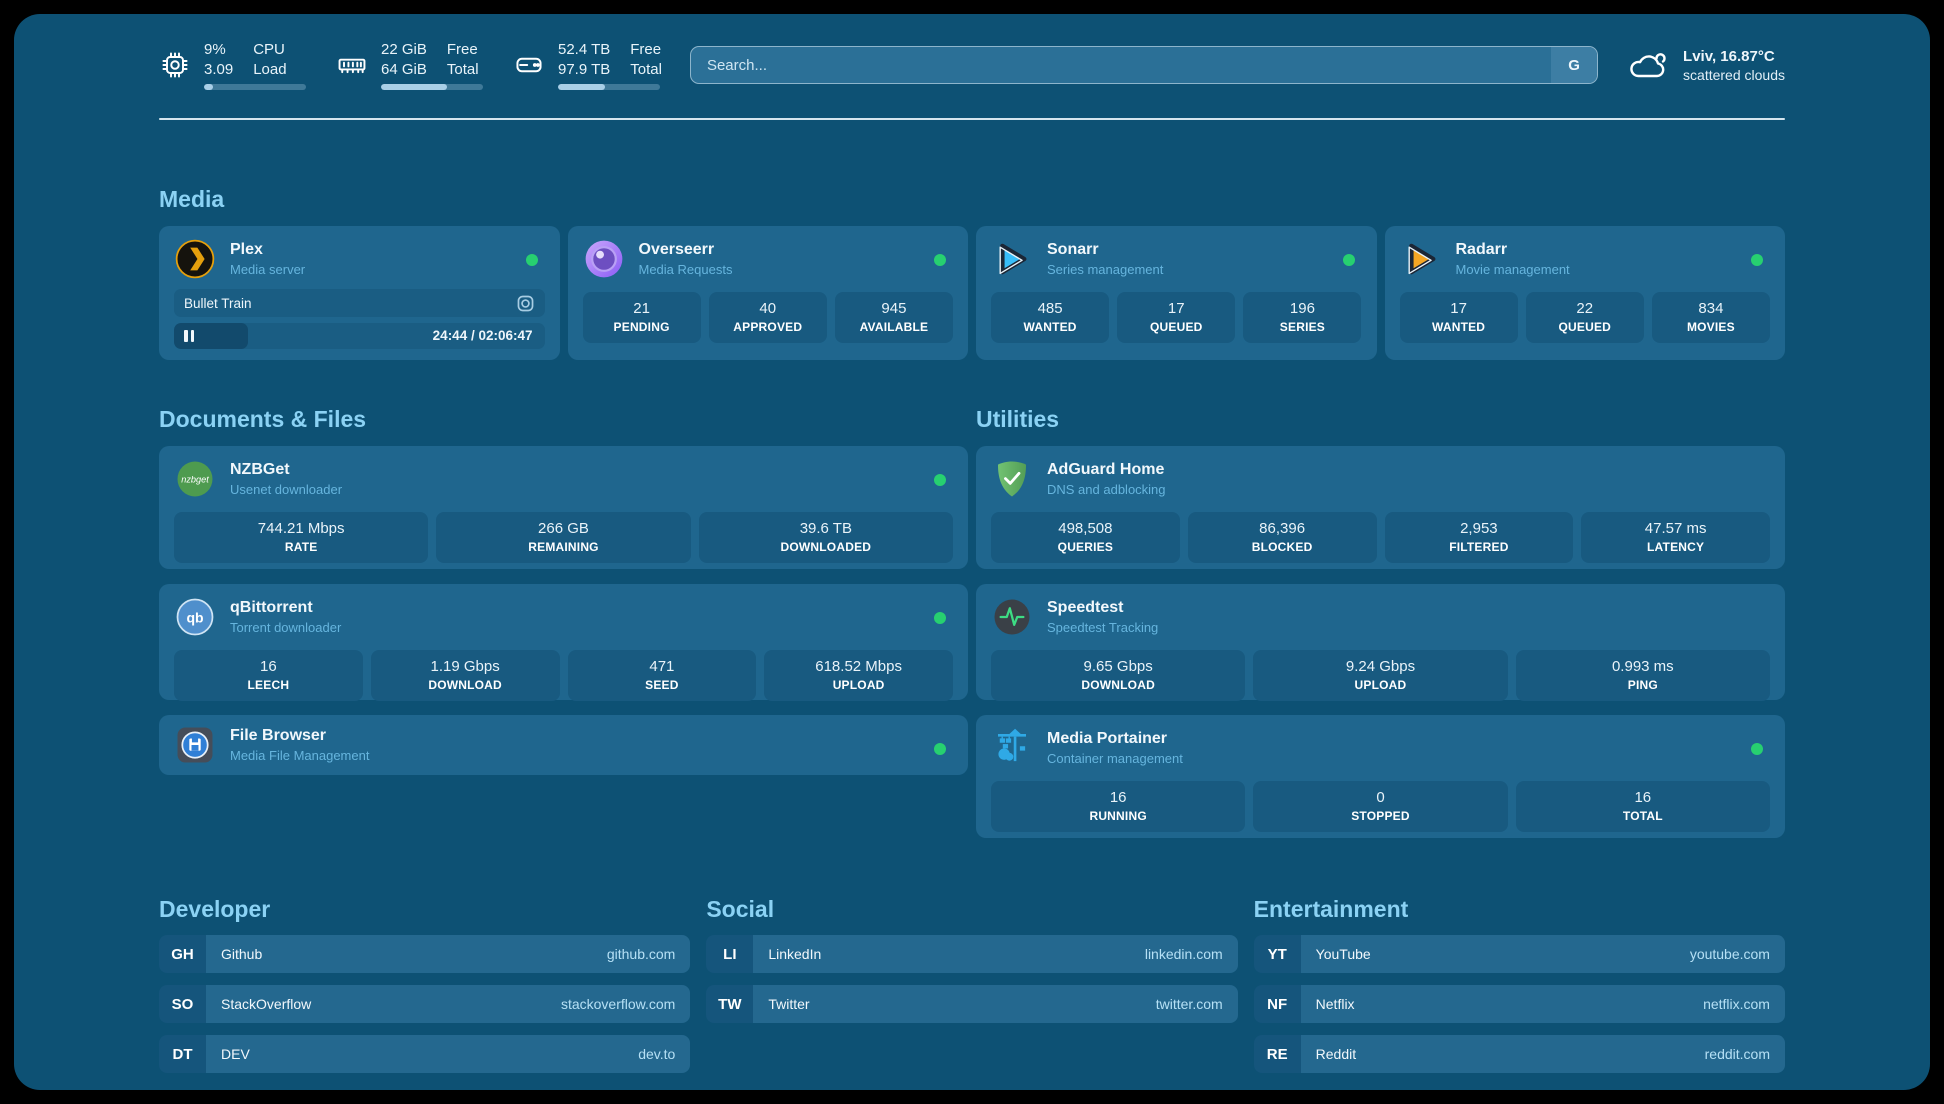 This screenshot has height=1104, width=1944. Describe the element at coordinates (1584, 317) in the screenshot. I see `stat-queued: 22 QUEUED` at that location.